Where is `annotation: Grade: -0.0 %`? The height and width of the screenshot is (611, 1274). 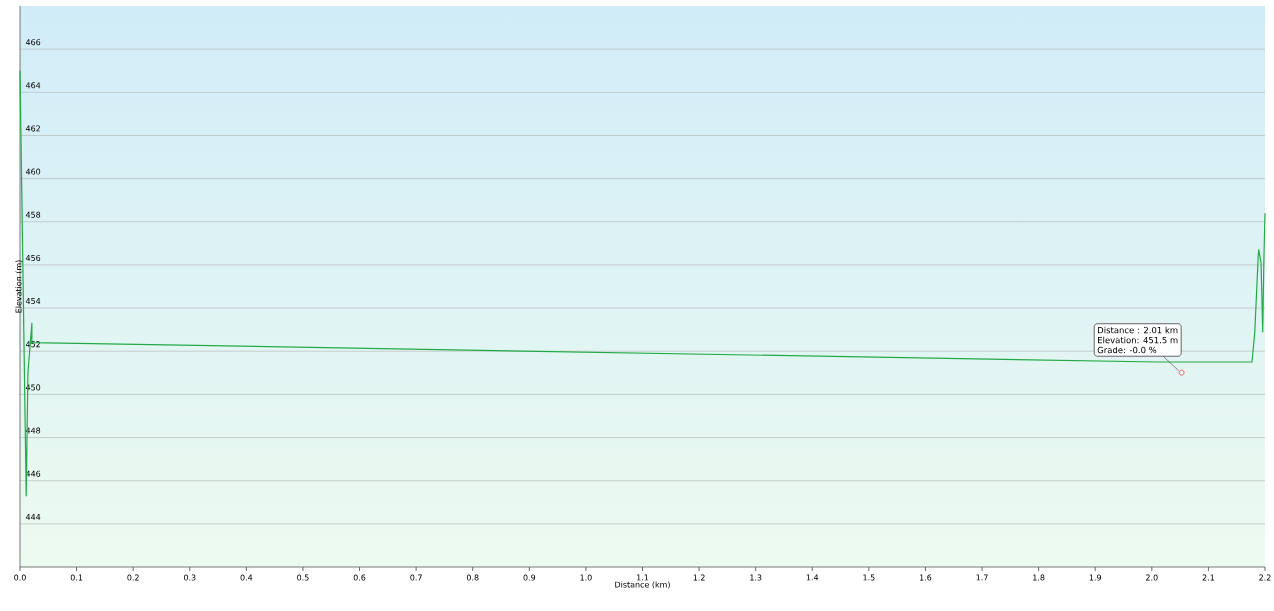
annotation: Grade: -0.0 % is located at coordinates (1127, 350).